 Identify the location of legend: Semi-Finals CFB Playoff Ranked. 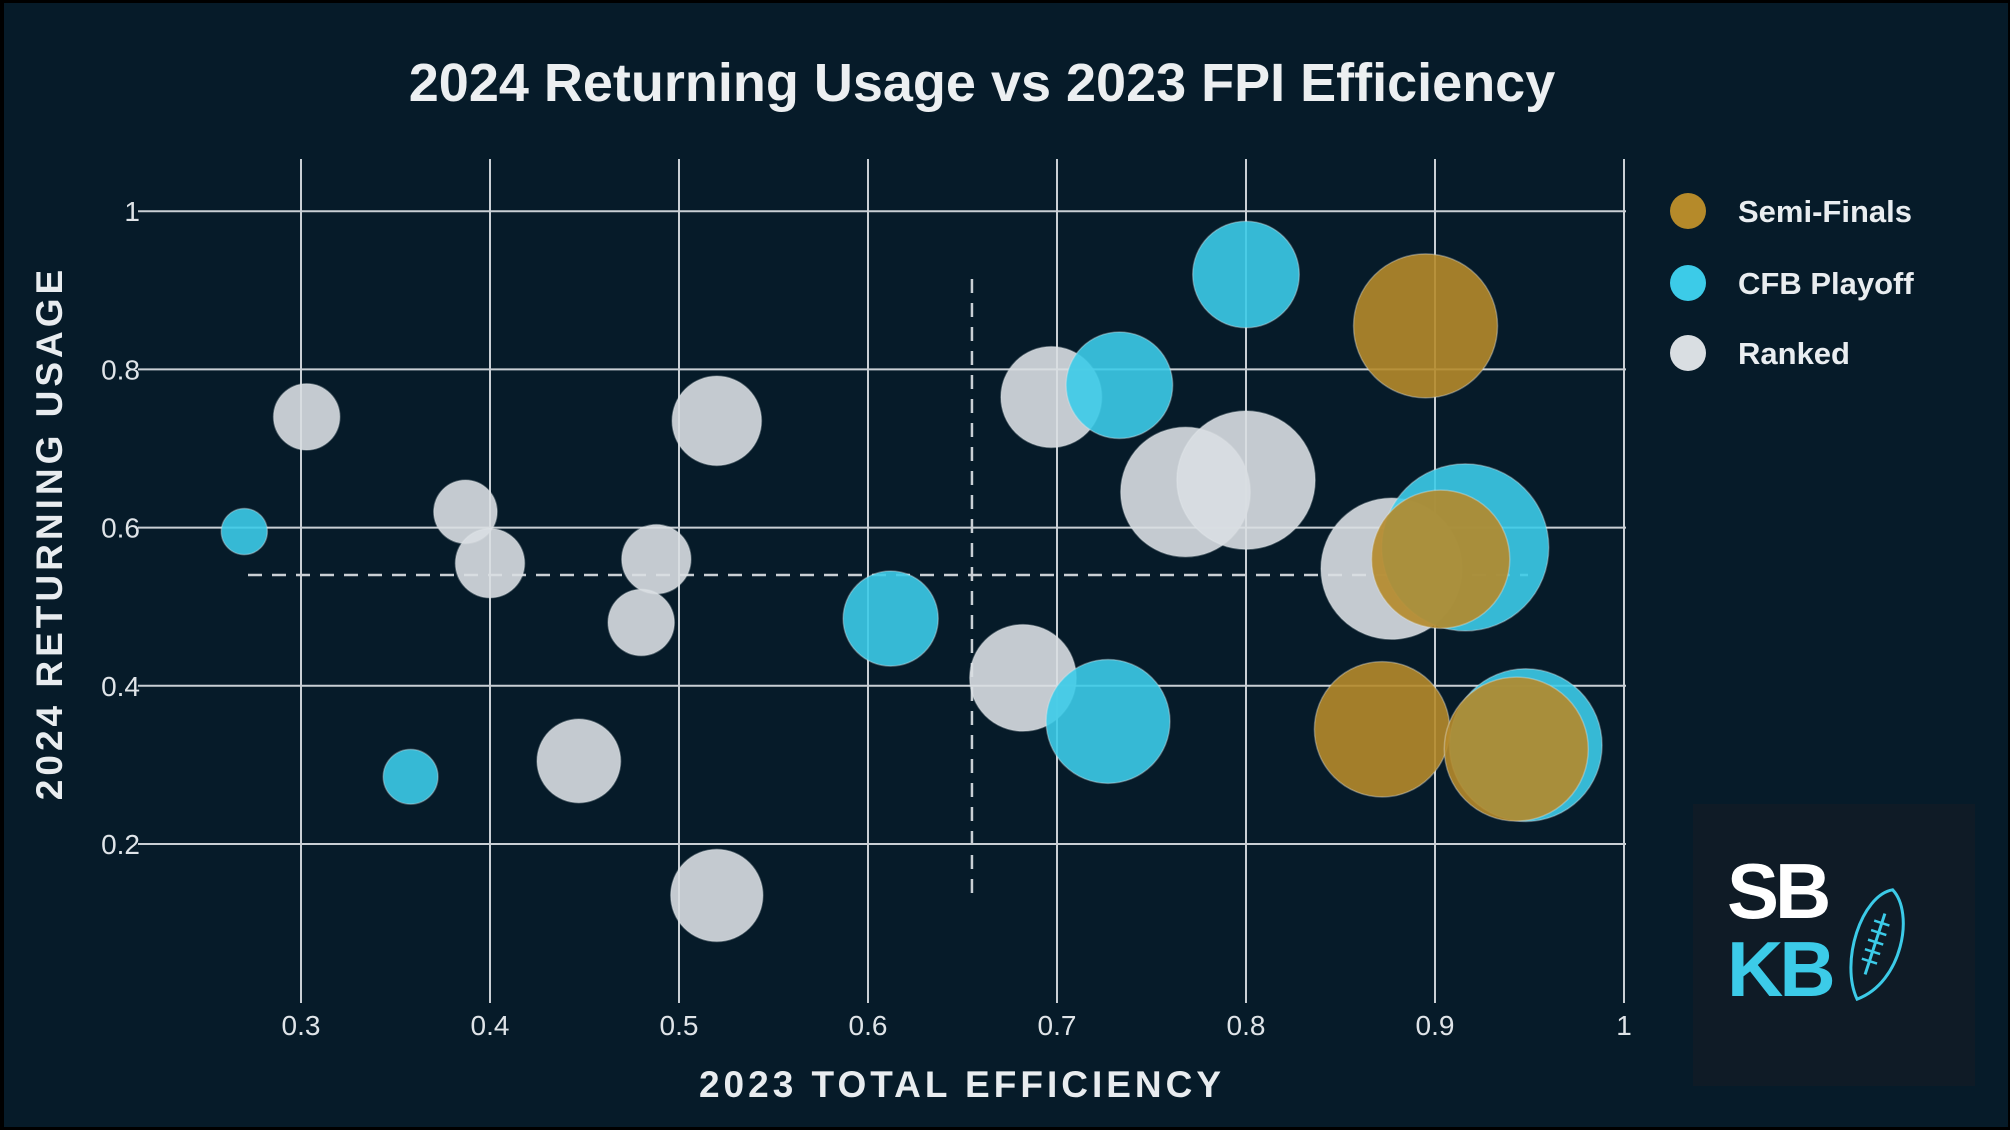
(1792, 282).